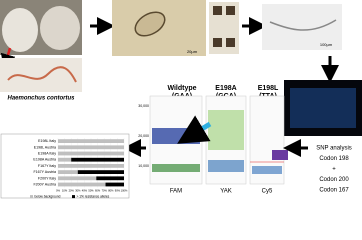 This screenshot has width=362, height=240. Describe the element at coordinates (118, 190) in the screenshot. I see `x-tick-label: 90%` at that location.